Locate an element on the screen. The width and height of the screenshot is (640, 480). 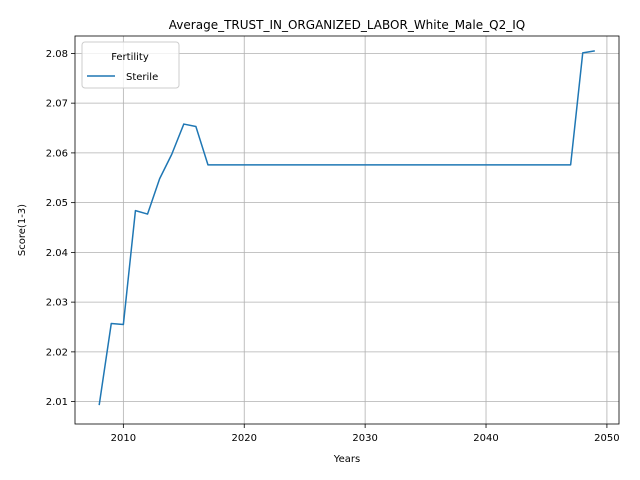
x-tick-label: 2030 is located at coordinates (364, 438).